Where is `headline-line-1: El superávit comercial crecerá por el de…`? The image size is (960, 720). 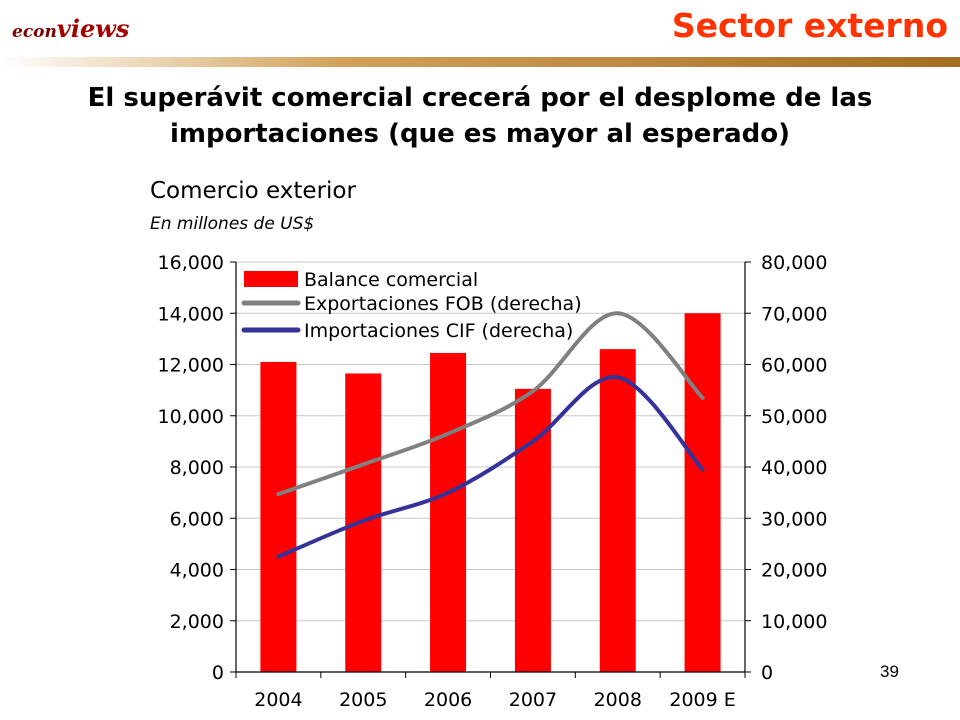
headline-line-1: El superávit comercial crecerá por el de… is located at coordinates (480, 98).